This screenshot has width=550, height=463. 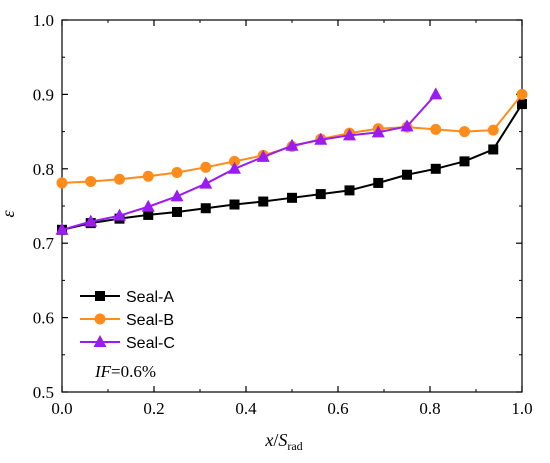 What do you see at coordinates (521, 408) in the screenshot?
I see `x-tick-label: 1.0` at bounding box center [521, 408].